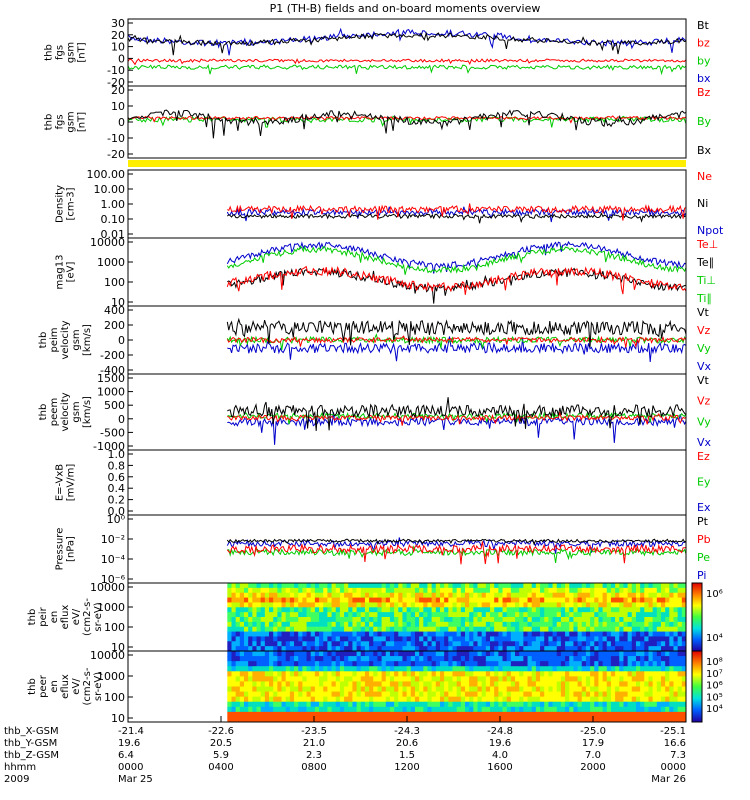  What do you see at coordinates (71, 121) in the screenshot?
I see `y-axis-label: gsm` at bounding box center [71, 121].